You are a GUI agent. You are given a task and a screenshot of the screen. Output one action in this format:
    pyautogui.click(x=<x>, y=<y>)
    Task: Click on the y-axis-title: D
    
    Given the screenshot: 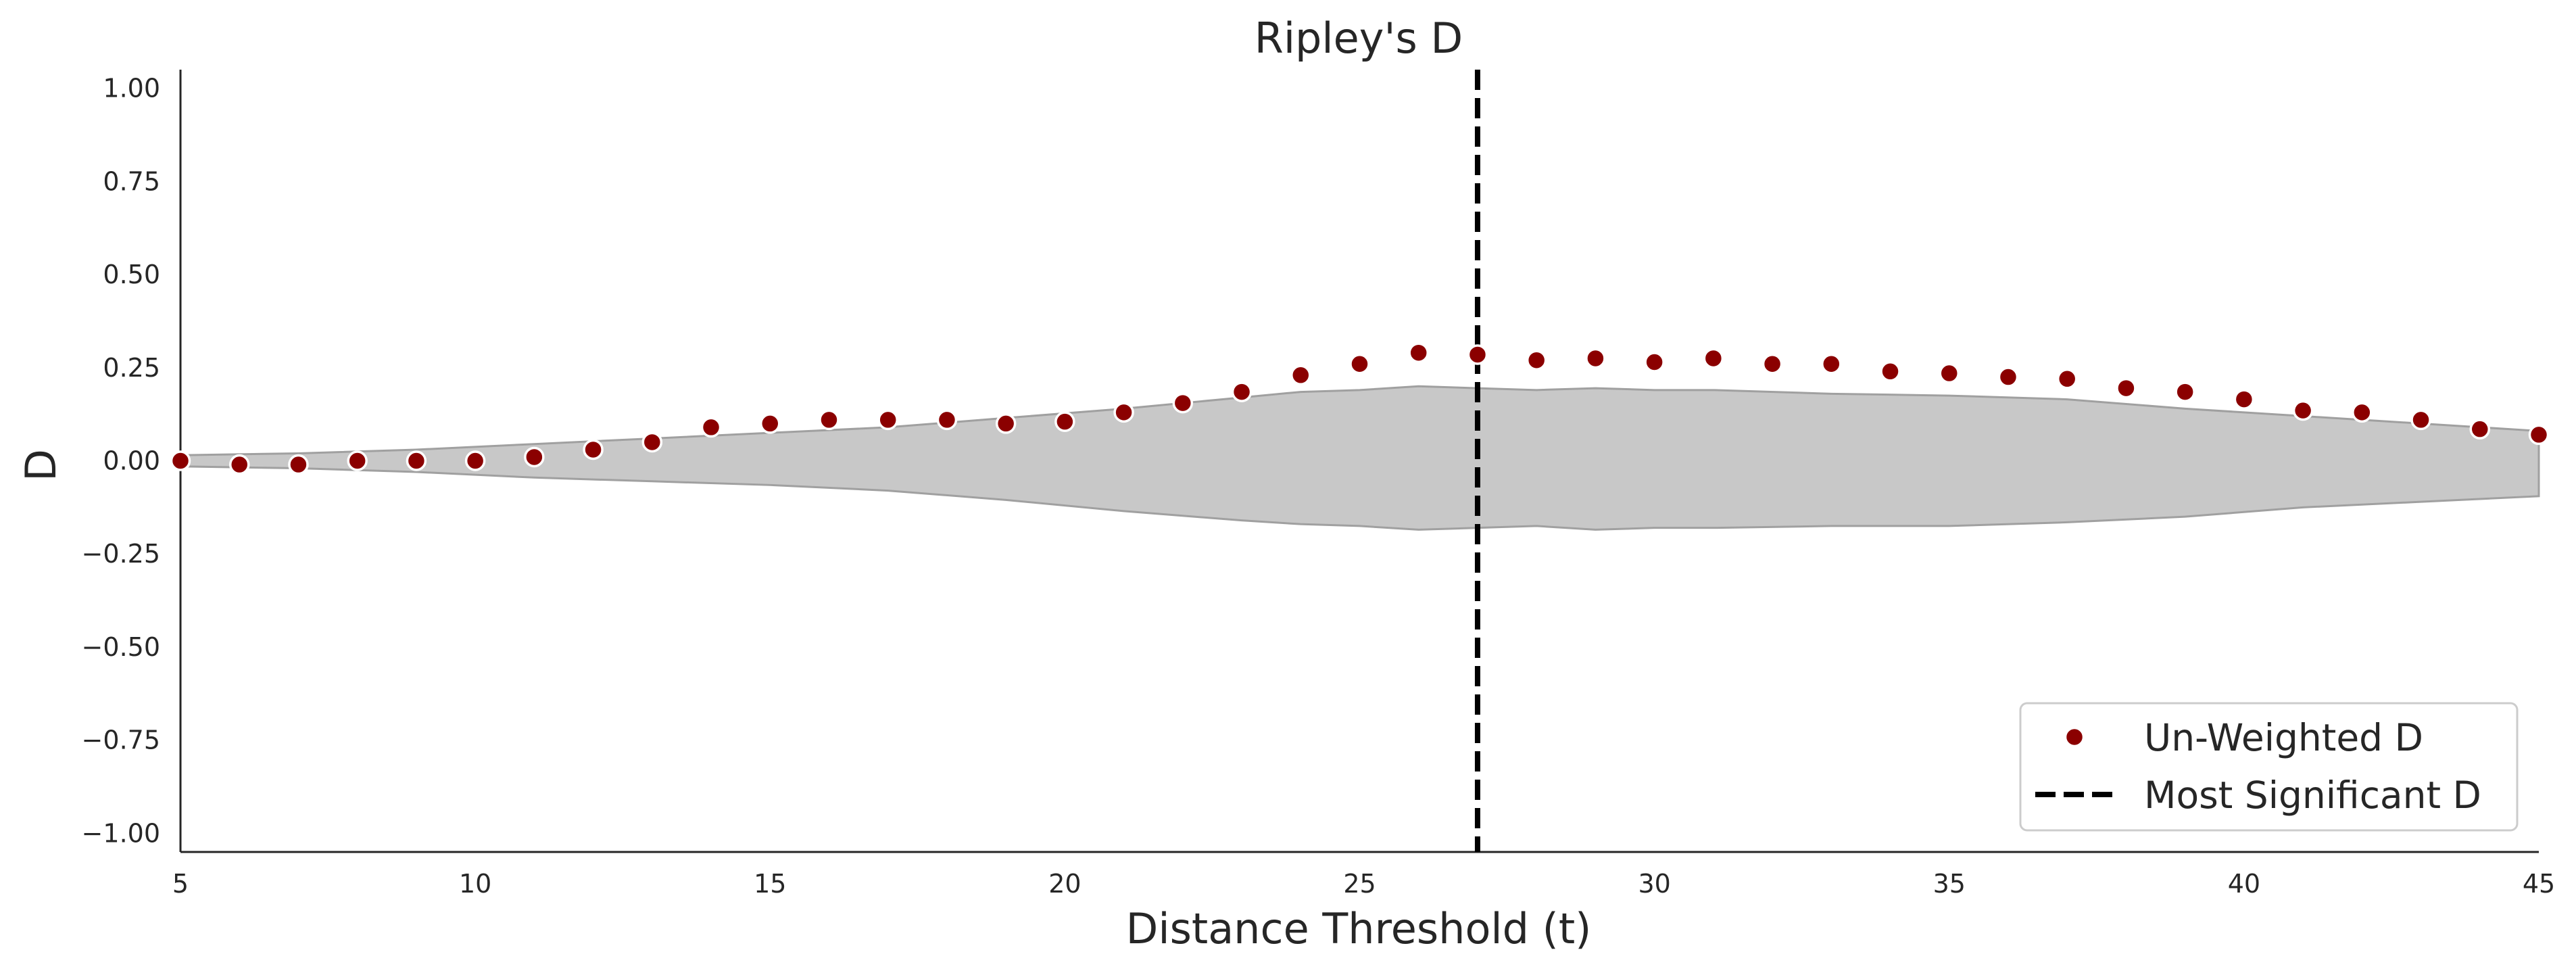 What is the action you would take?
    pyautogui.click(x=41, y=465)
    